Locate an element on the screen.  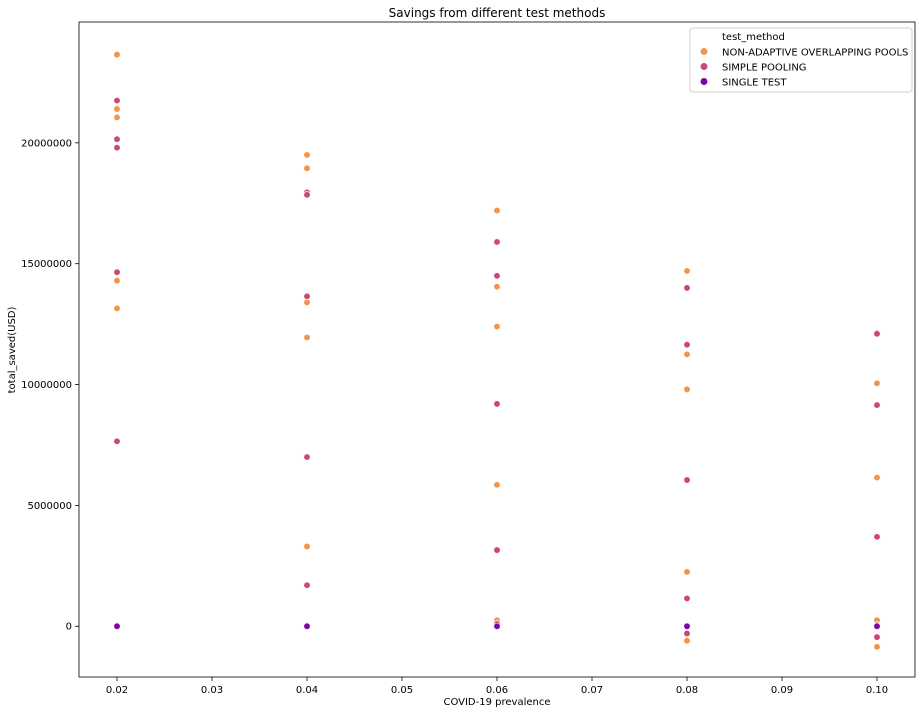
legend-marker-simple-pooling is located at coordinates (704, 66).